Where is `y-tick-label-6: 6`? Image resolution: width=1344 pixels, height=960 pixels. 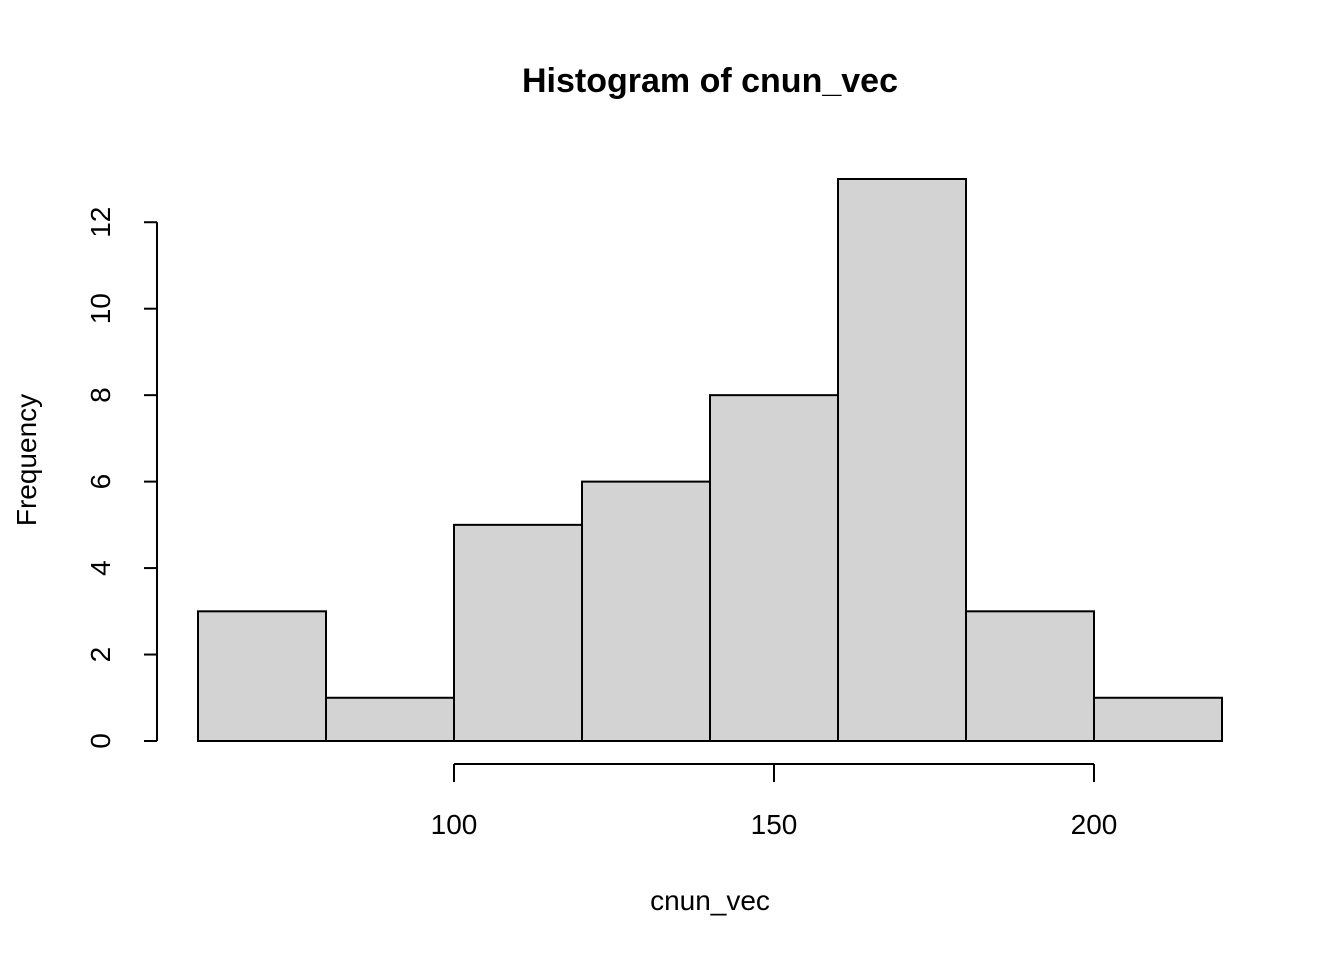
y-tick-label-6: 6 is located at coordinates (100, 482).